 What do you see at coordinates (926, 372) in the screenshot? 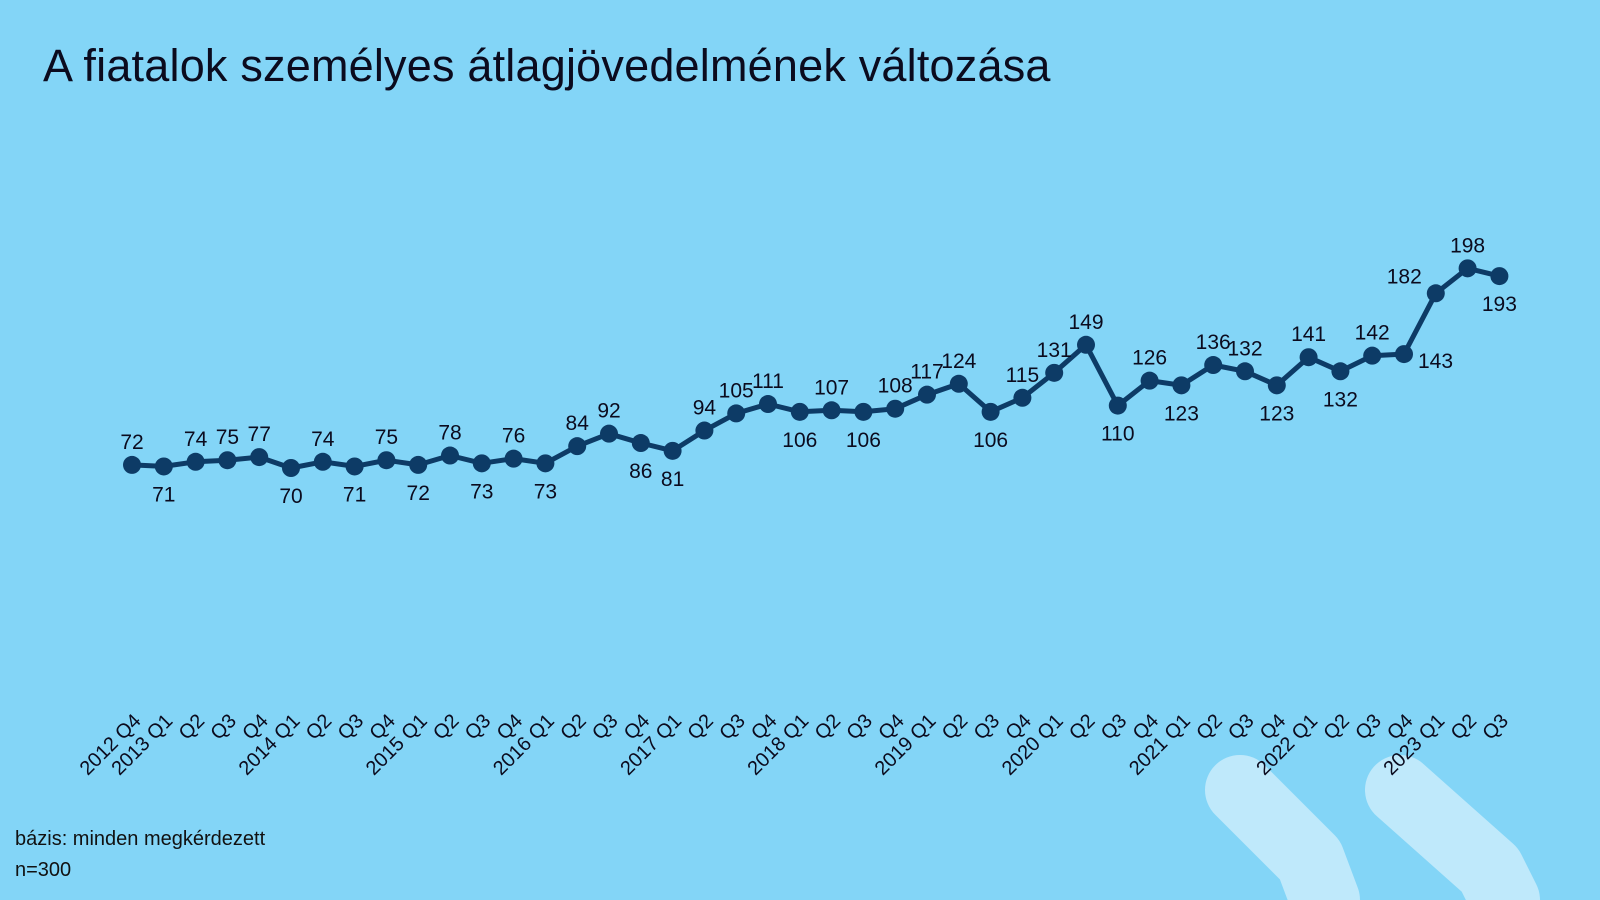
I see `data-label: 117` at bounding box center [926, 372].